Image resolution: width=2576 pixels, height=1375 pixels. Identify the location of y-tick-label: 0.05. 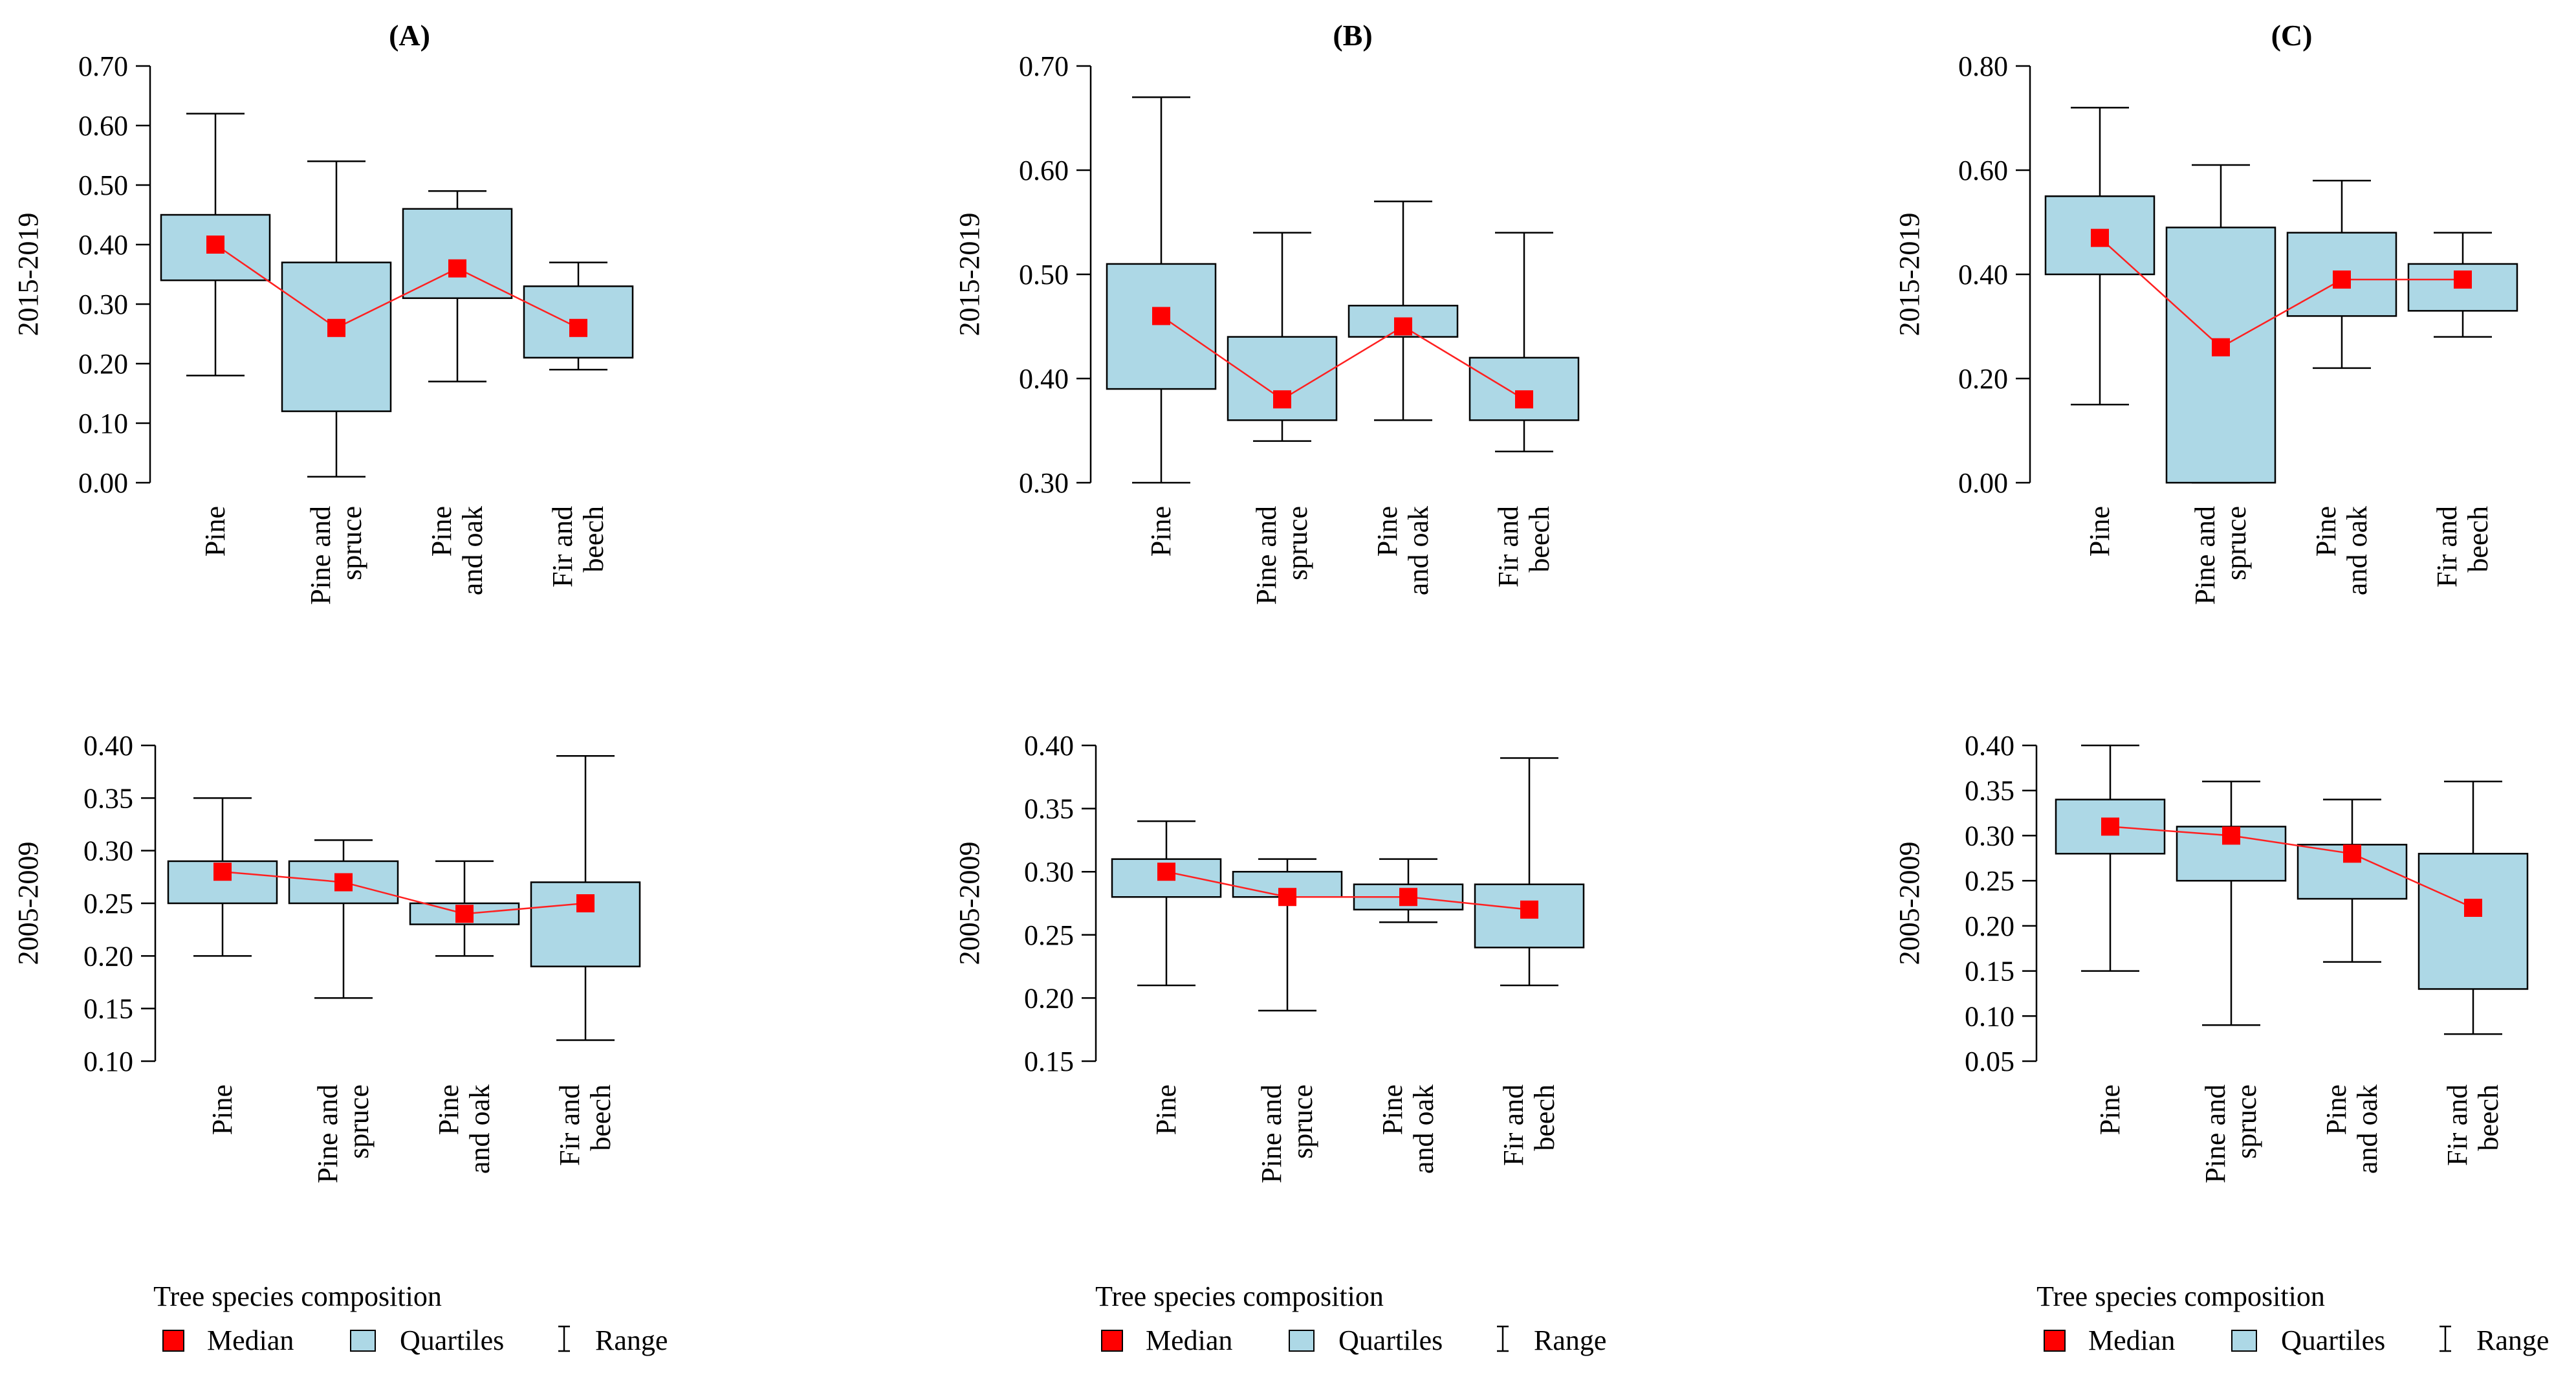
(1989, 1061).